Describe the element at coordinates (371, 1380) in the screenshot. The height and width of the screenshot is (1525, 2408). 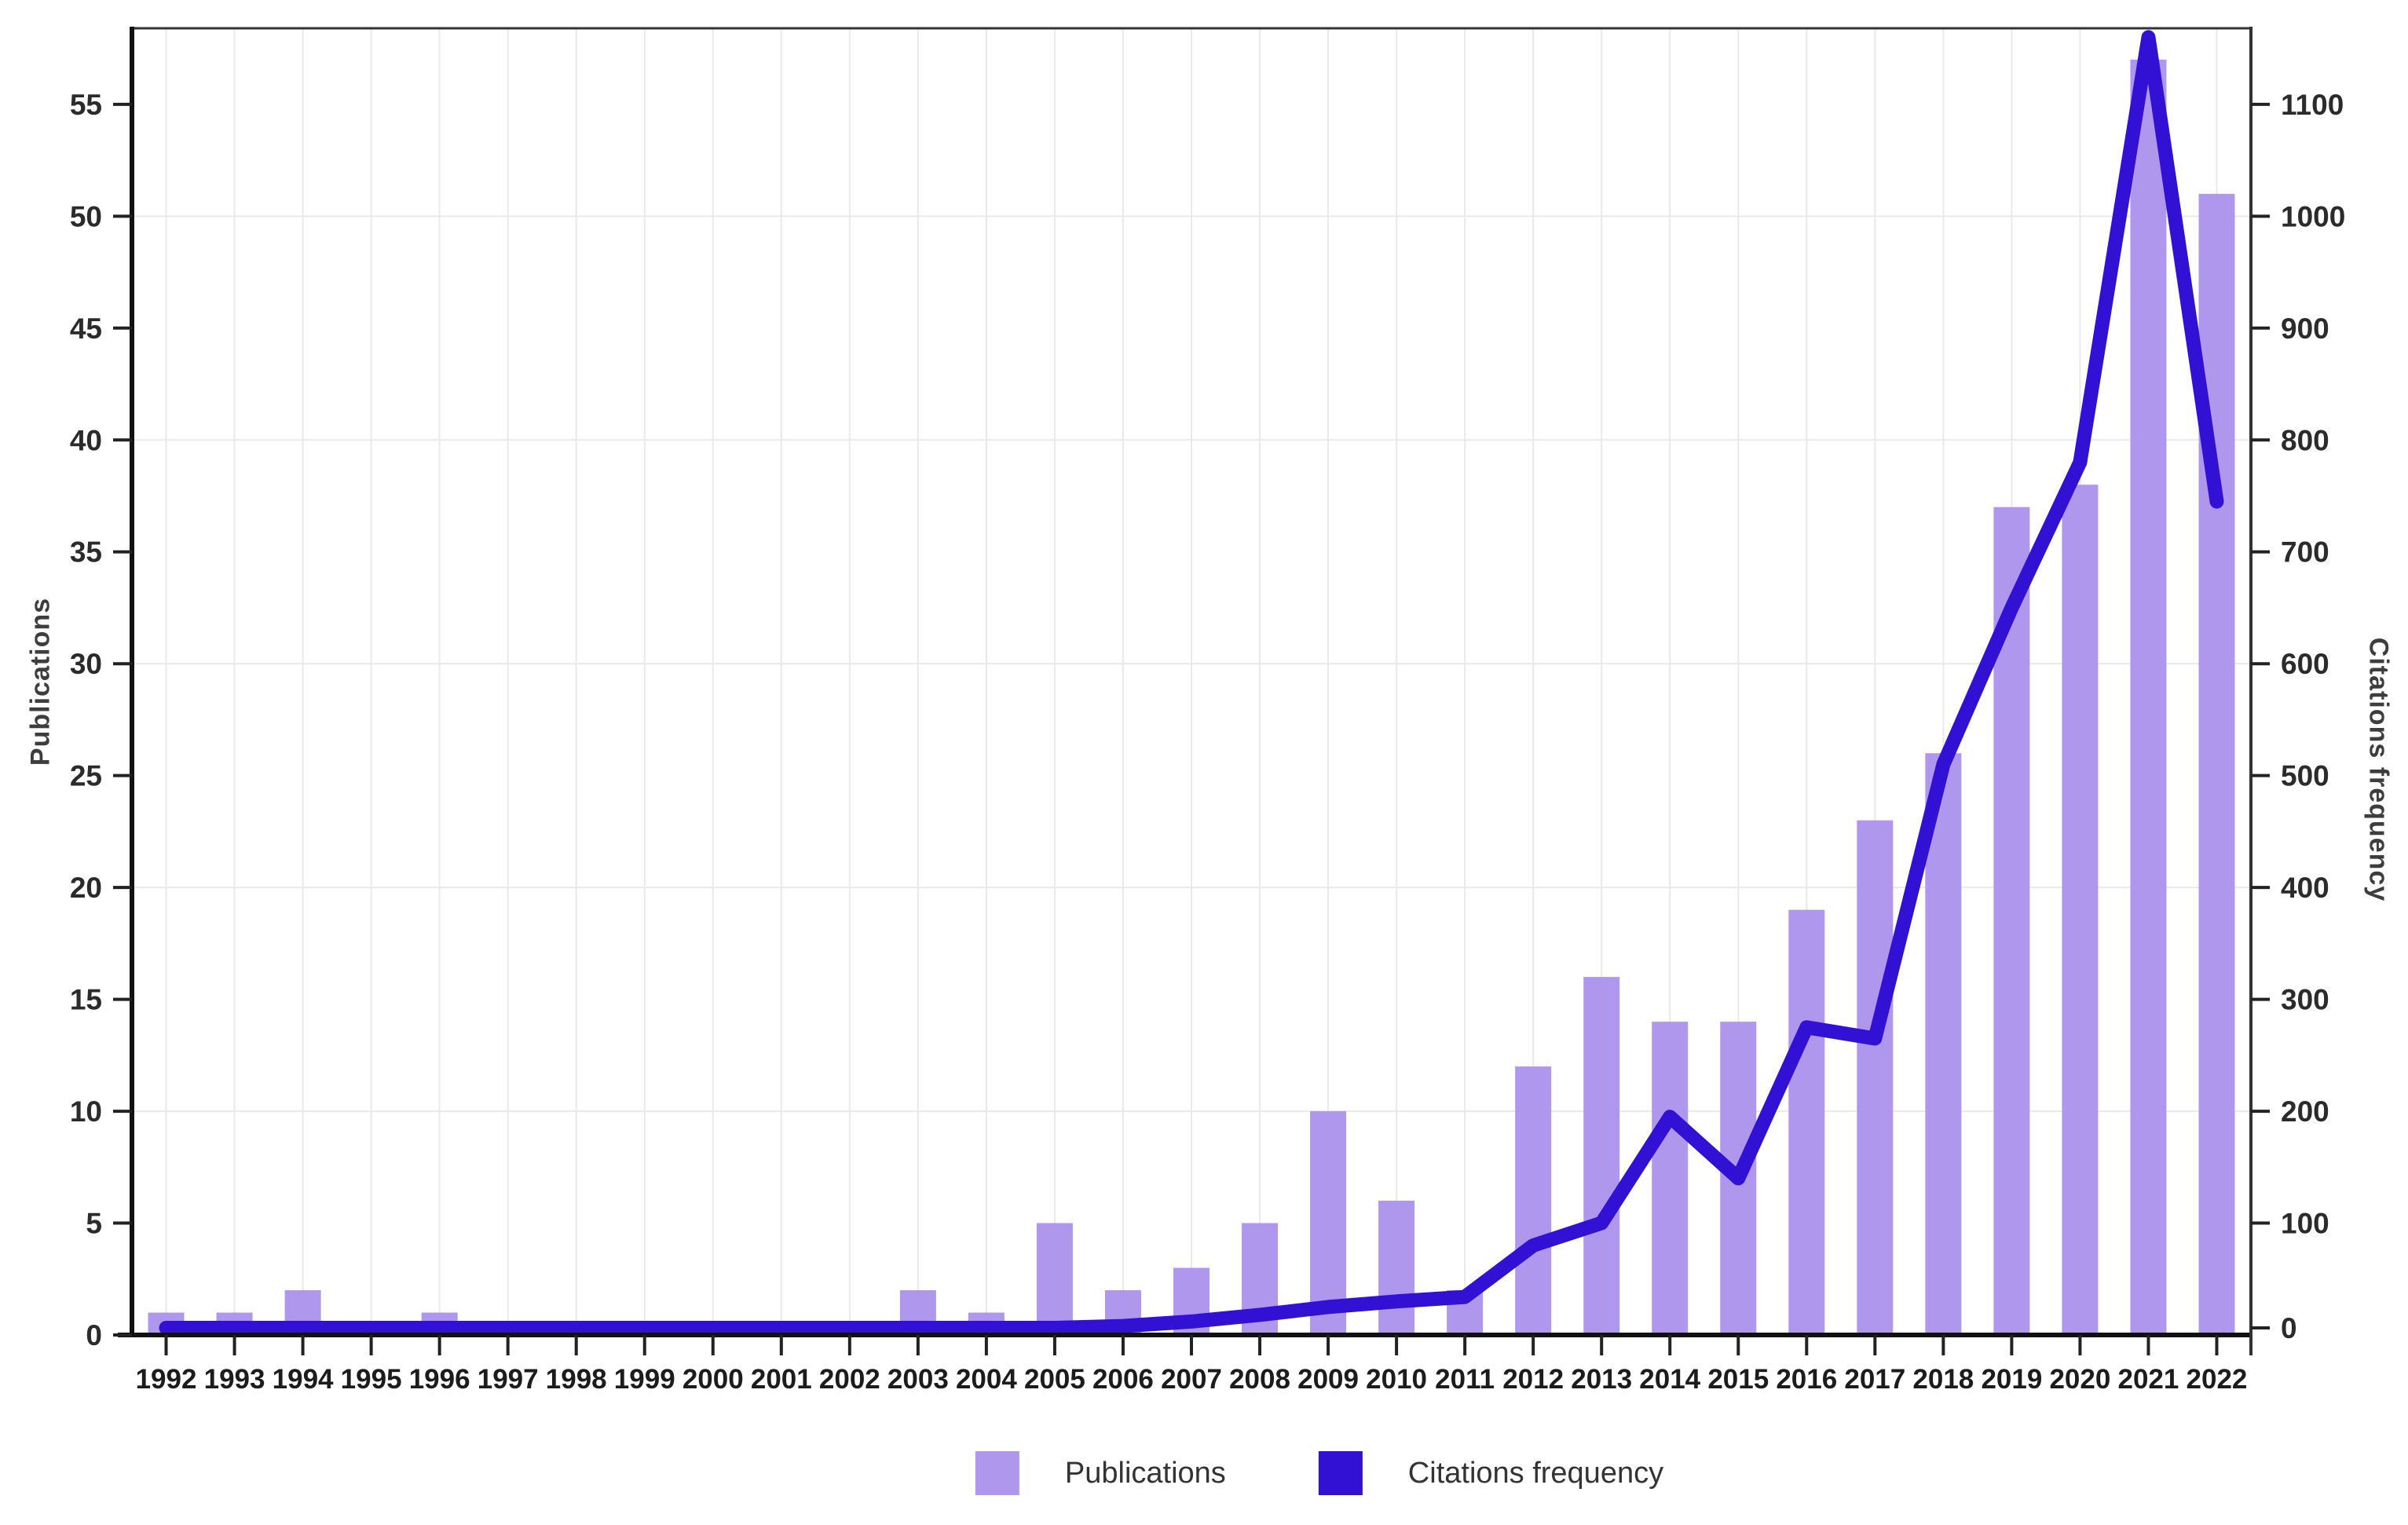
I see `svg-text: 1995` at that location.